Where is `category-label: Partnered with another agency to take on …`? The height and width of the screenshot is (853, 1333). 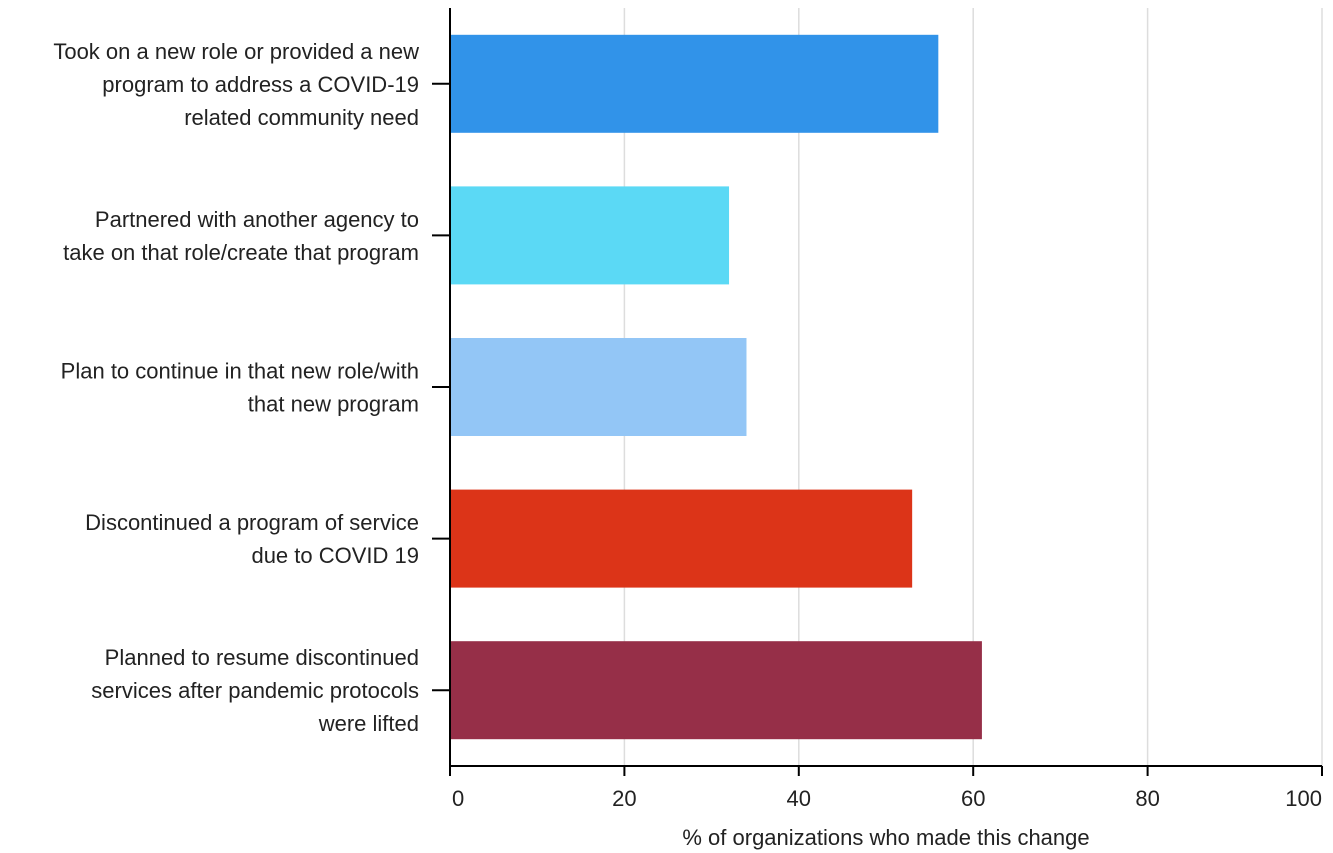 category-label: Partnered with another agency to take on … is located at coordinates (241, 236).